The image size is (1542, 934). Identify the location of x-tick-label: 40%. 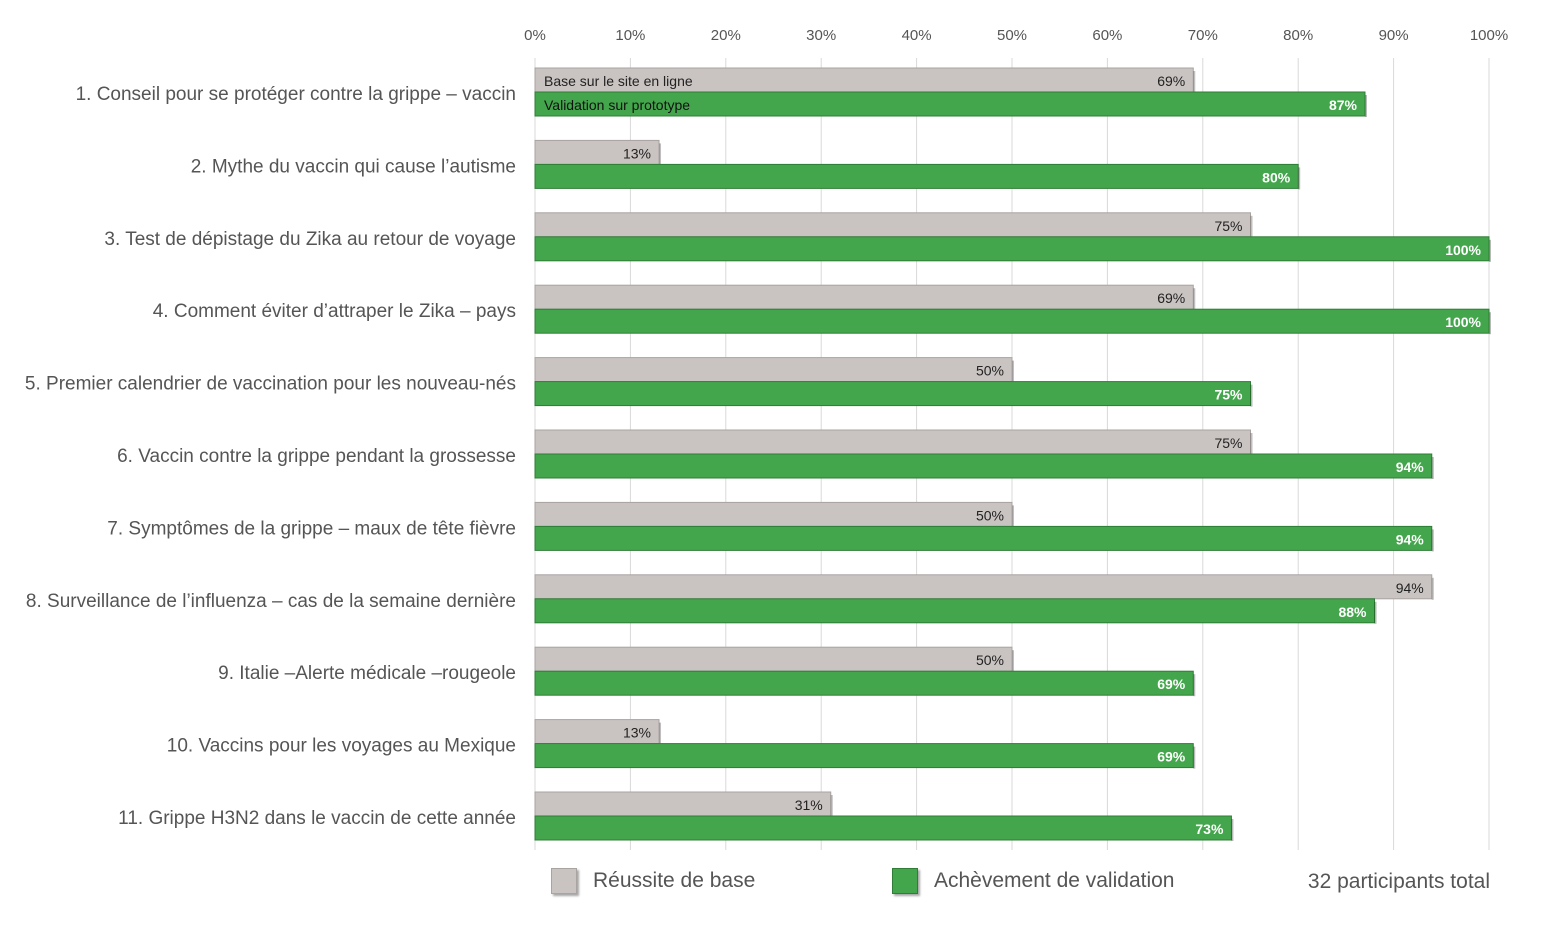
(917, 35).